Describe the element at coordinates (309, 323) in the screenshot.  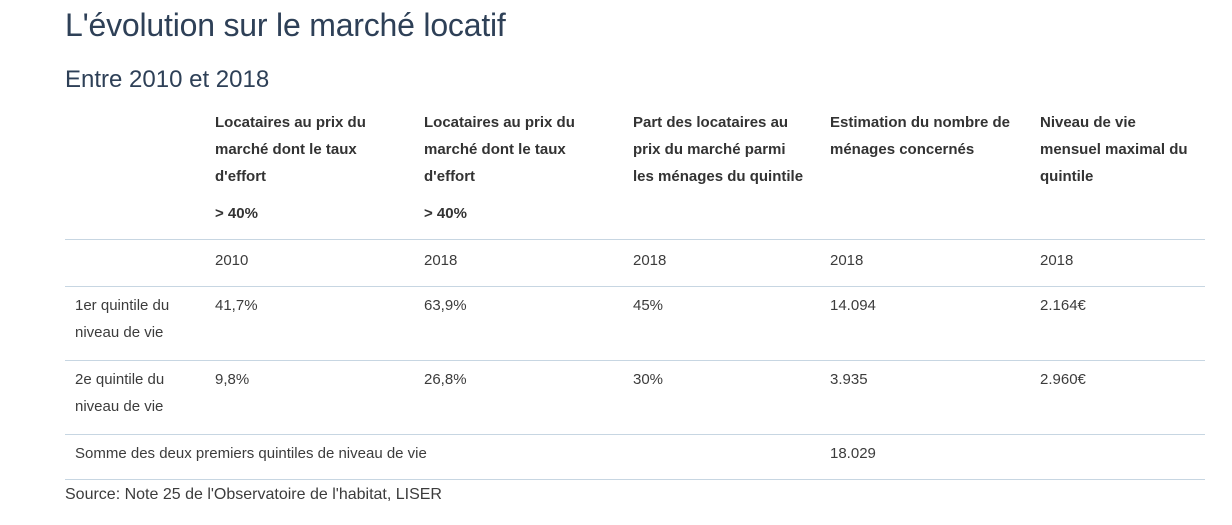
I see `table-cell: 41,7%` at that location.